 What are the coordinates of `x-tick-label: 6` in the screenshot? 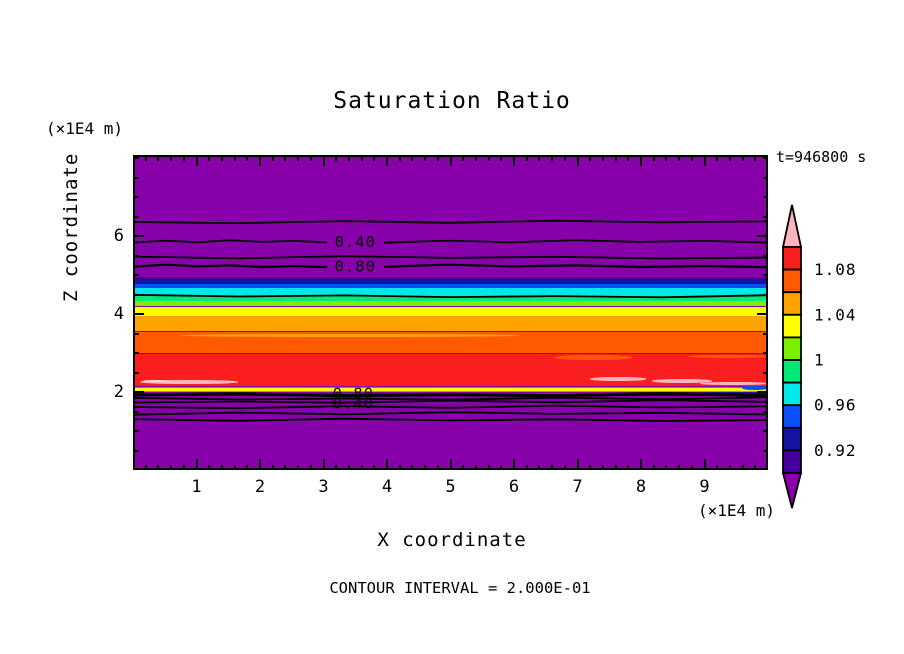 It's located at (514, 487).